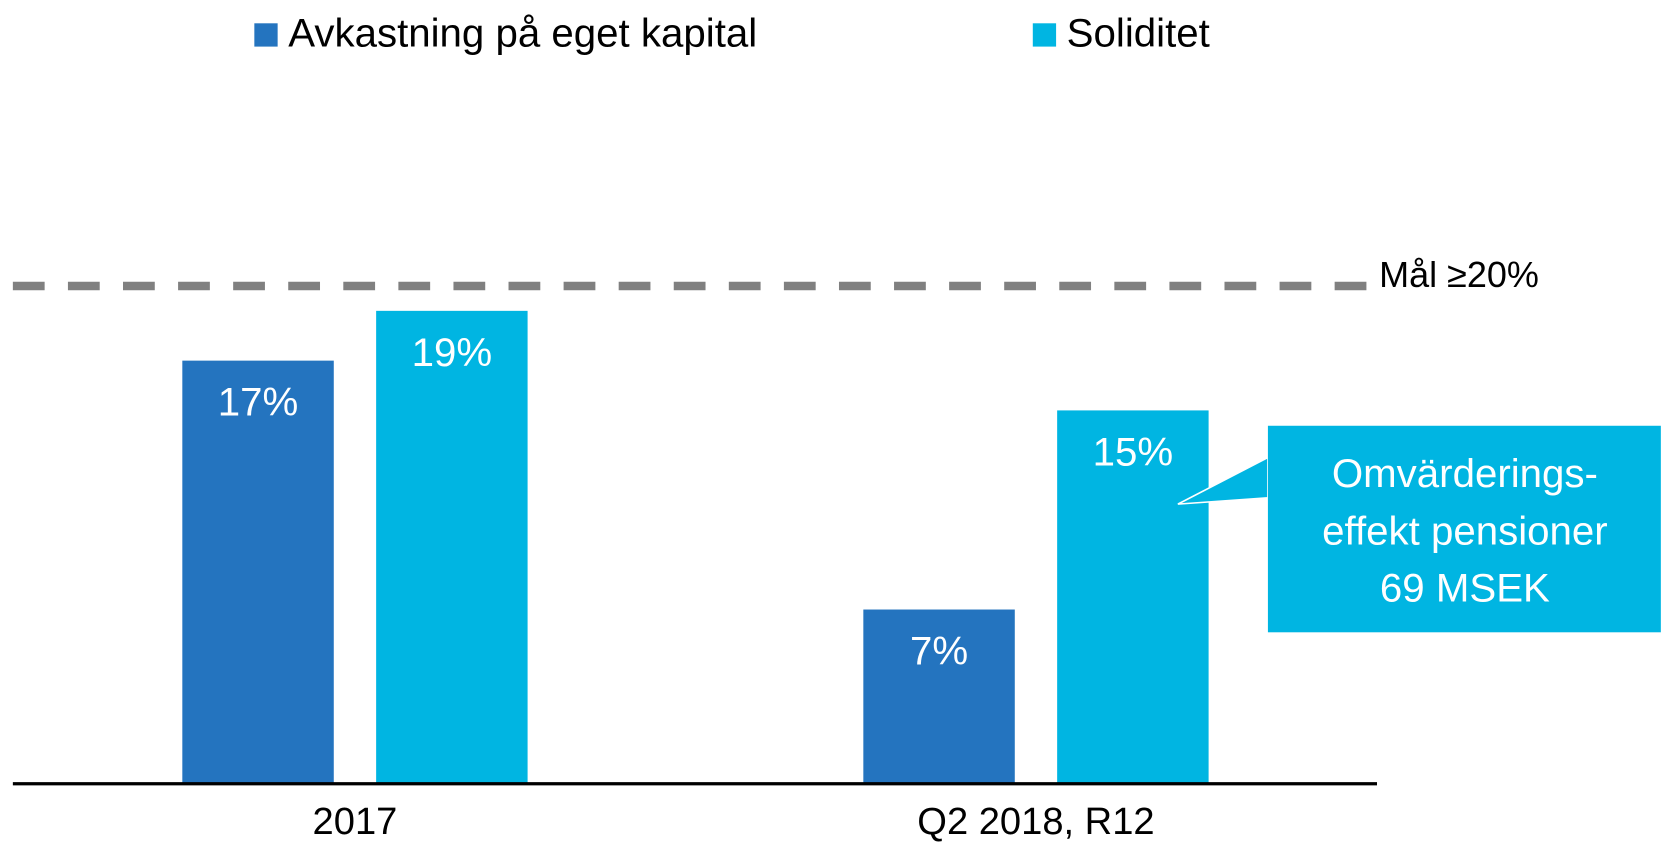 The image size is (1661, 842). I want to click on value-label: 17%, so click(258, 402).